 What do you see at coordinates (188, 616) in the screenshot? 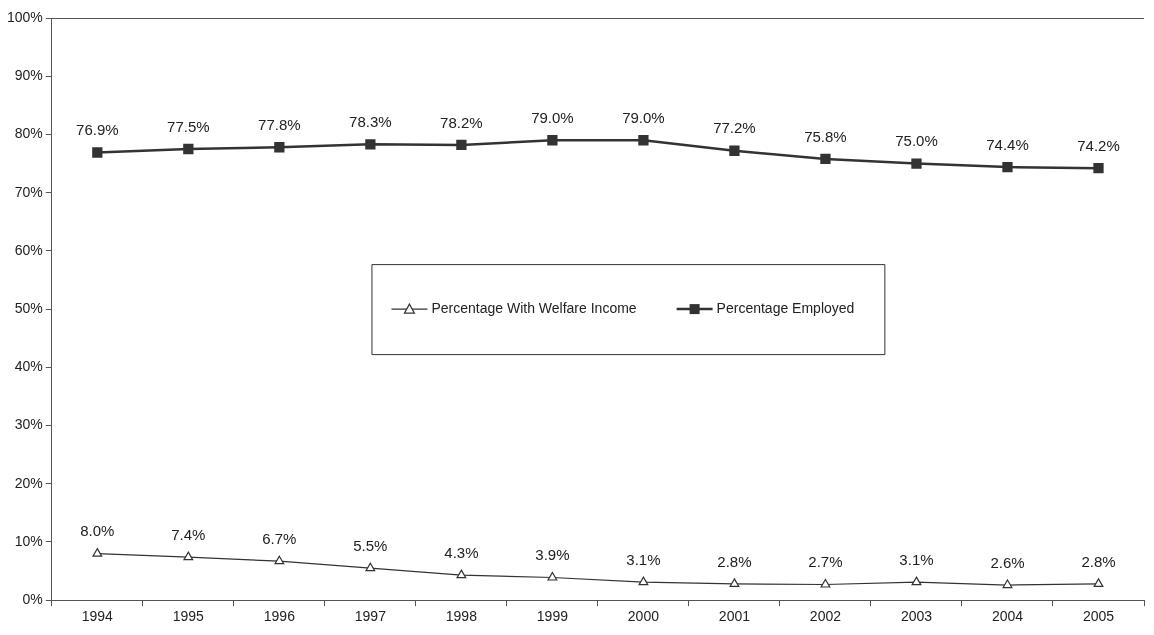
I see `x-tick-label: 1995` at bounding box center [188, 616].